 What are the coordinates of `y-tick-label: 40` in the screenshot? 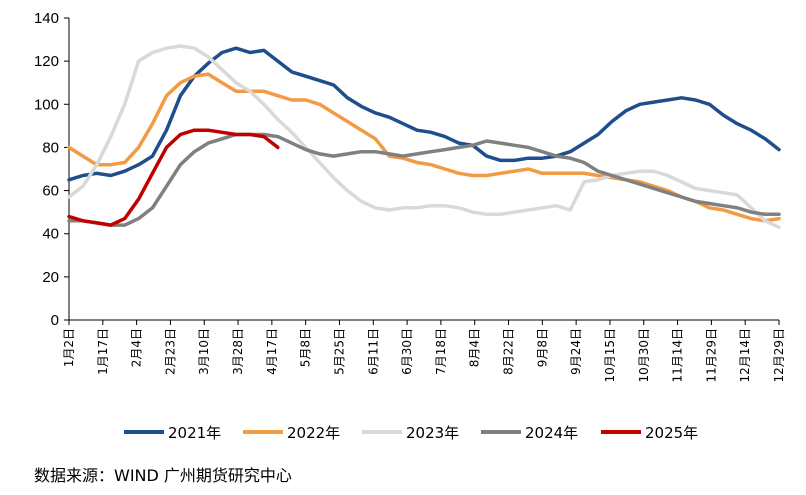 It's located at (50, 234).